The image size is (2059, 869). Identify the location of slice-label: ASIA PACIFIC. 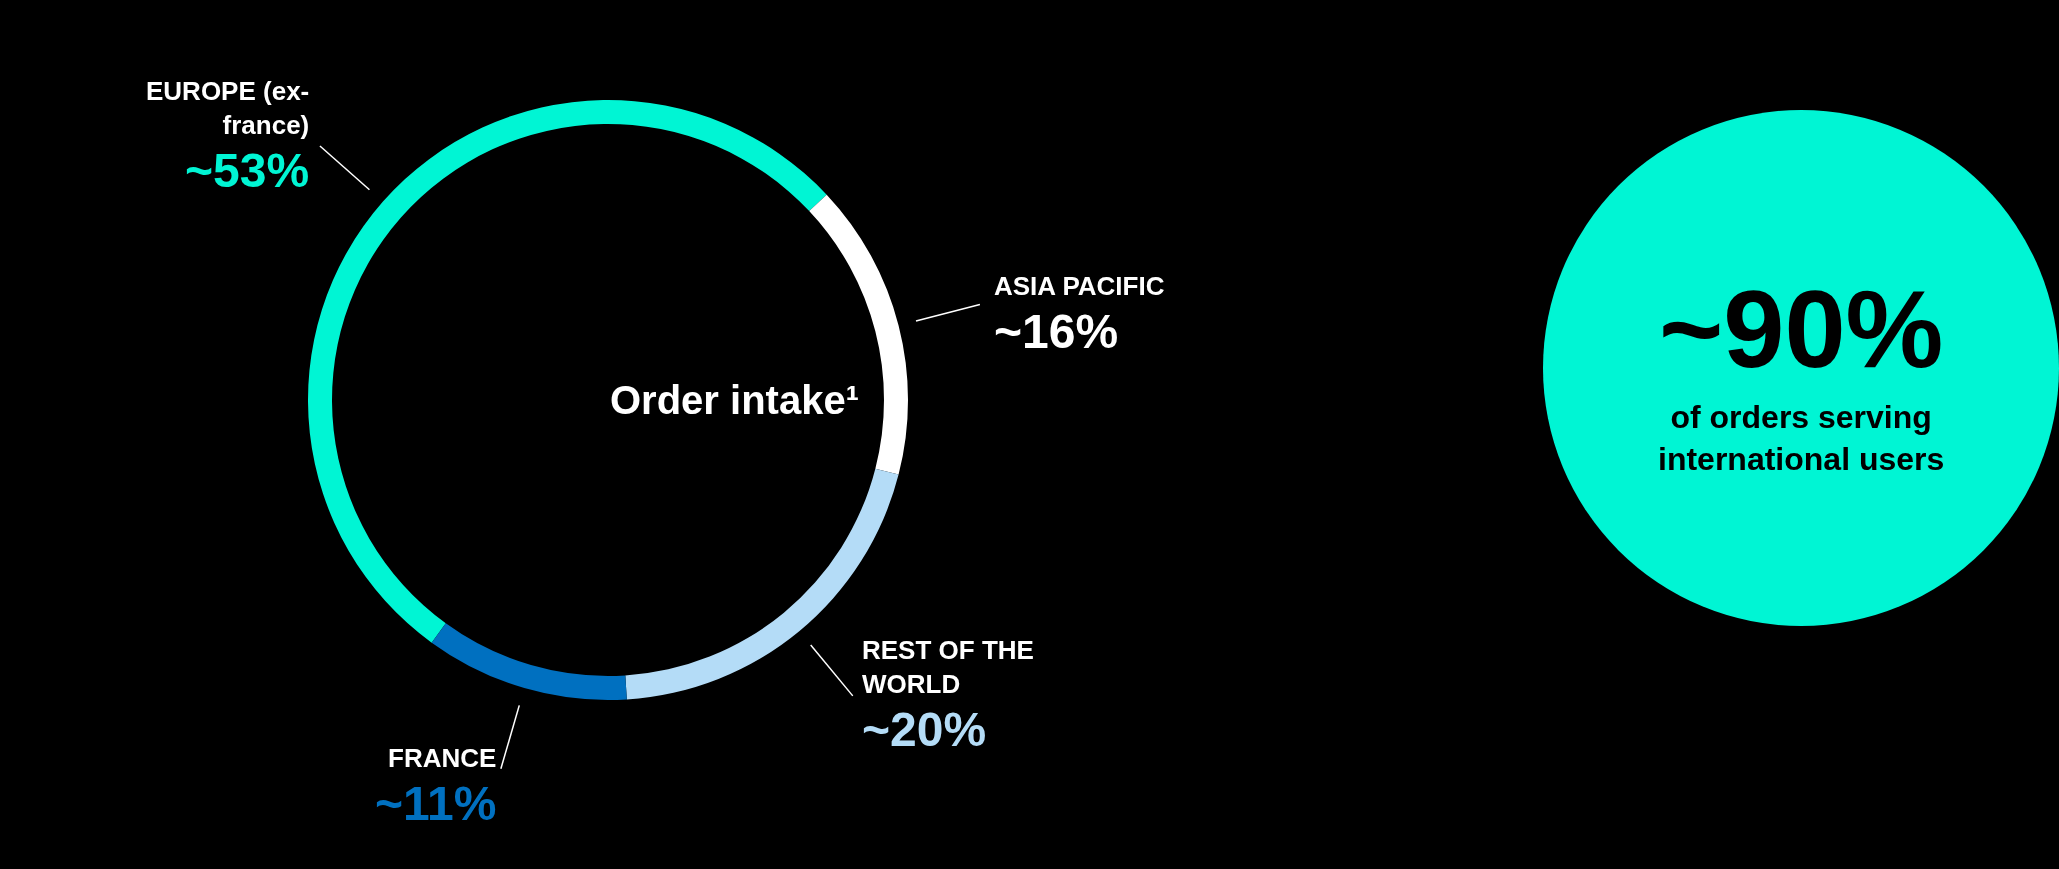
(1079, 286).